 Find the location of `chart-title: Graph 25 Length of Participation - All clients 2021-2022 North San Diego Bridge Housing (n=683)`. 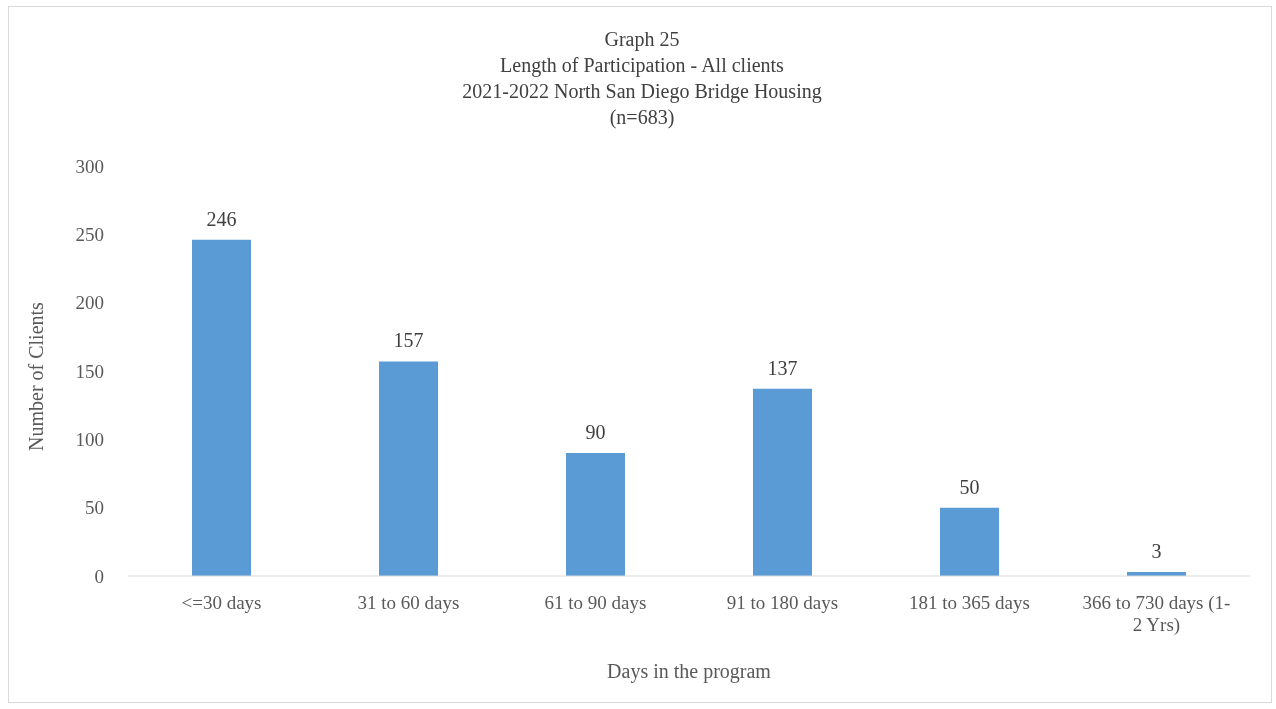

chart-title: Graph 25 Length of Participation - All clients 2021-2022 North San Diego Bridge Housing (n=683) is located at coordinates (642, 78).